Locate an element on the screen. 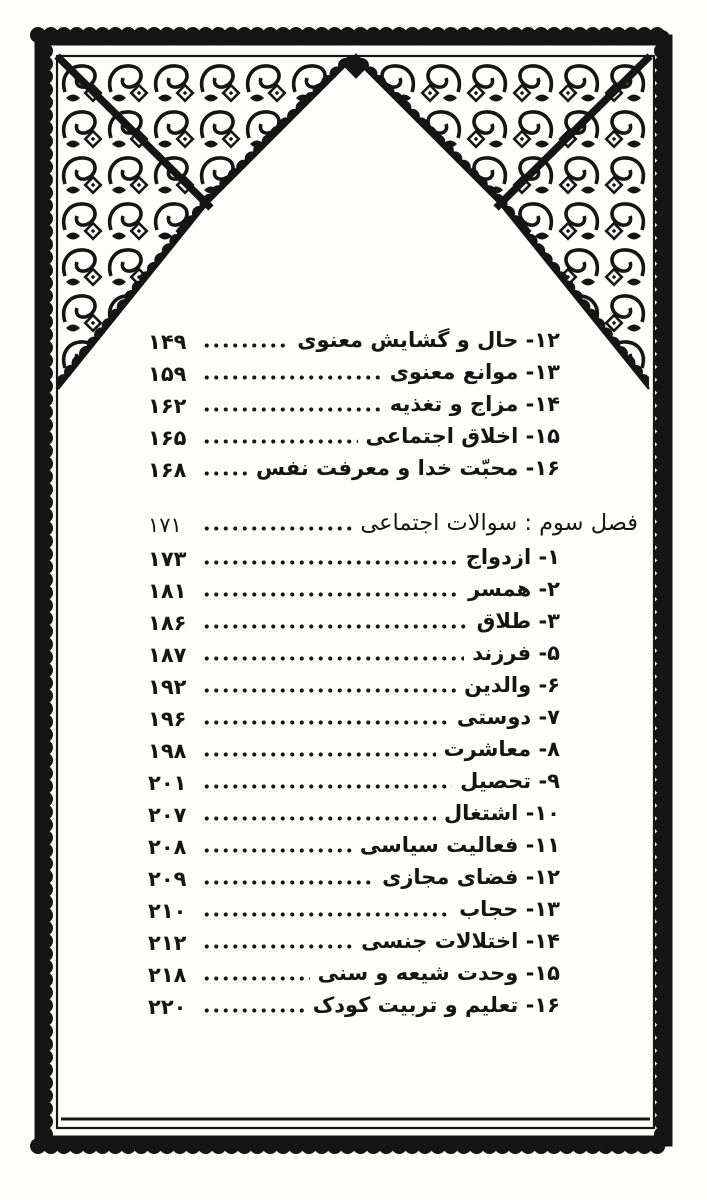 This screenshot has height=1200, width=707. toc-entry: ۱۳- موانع معنوی ۱۵۹ is located at coordinates (393, 372).